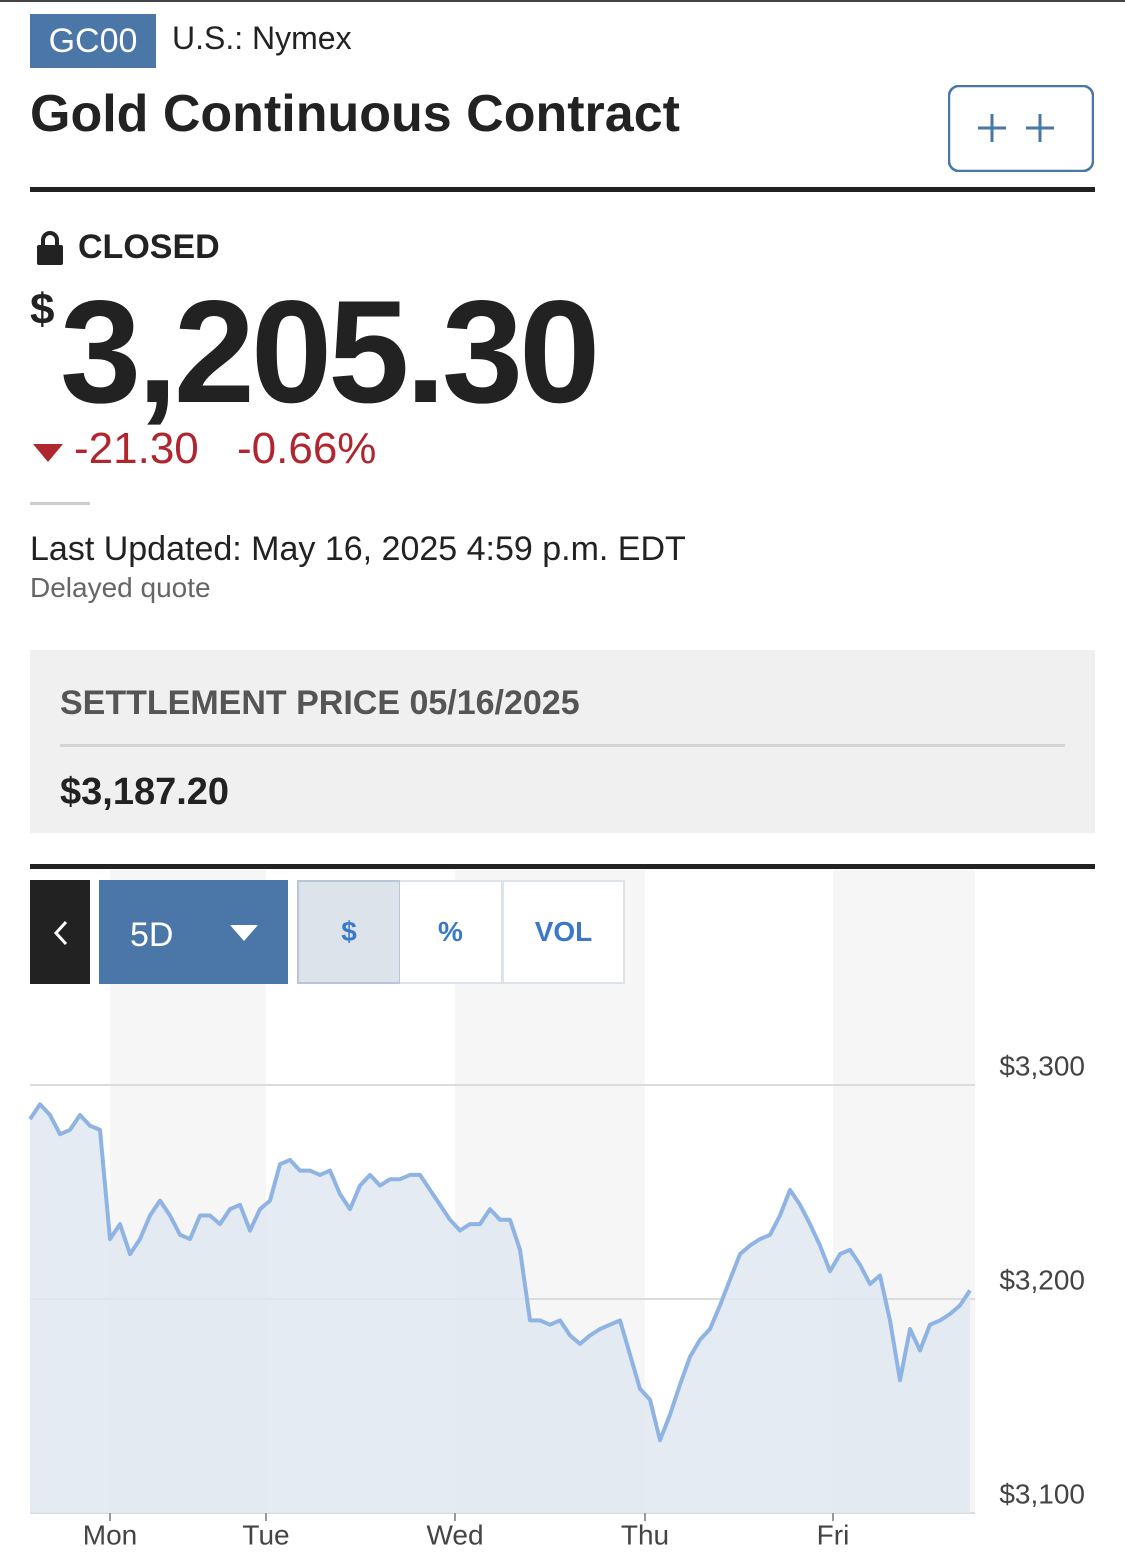  What do you see at coordinates (358, 549) in the screenshot?
I see `last-updated: Last Updated: May 16, 2025 4:59 p.m. EDT` at bounding box center [358, 549].